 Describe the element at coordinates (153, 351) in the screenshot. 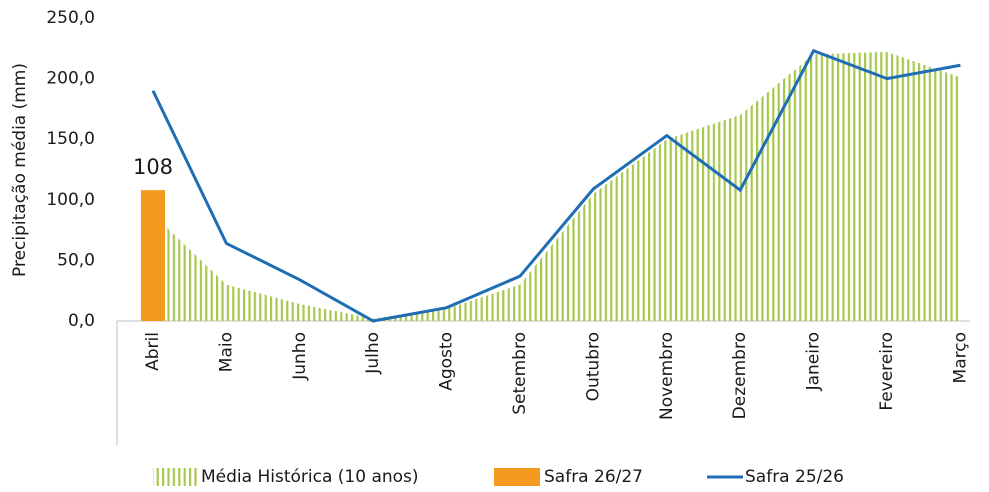

I see `x-tick-label: Abril` at that location.